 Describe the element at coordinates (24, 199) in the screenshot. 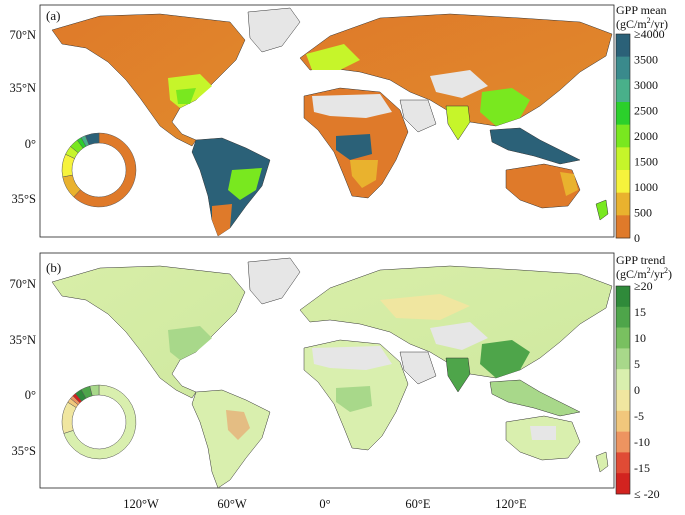

I see `lat-tick-35s-a: 35°S` at that location.